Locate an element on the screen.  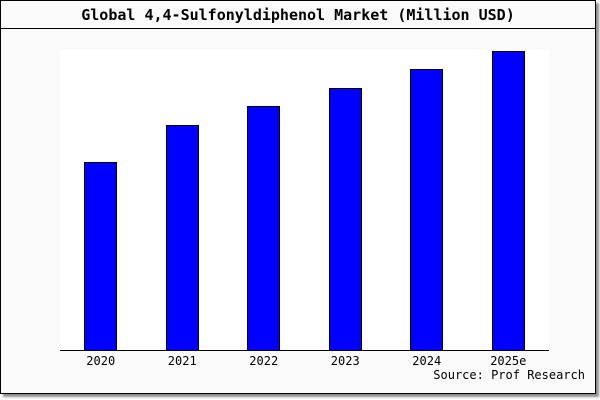
source-credit: Source: Prof Research is located at coordinates (509, 375).